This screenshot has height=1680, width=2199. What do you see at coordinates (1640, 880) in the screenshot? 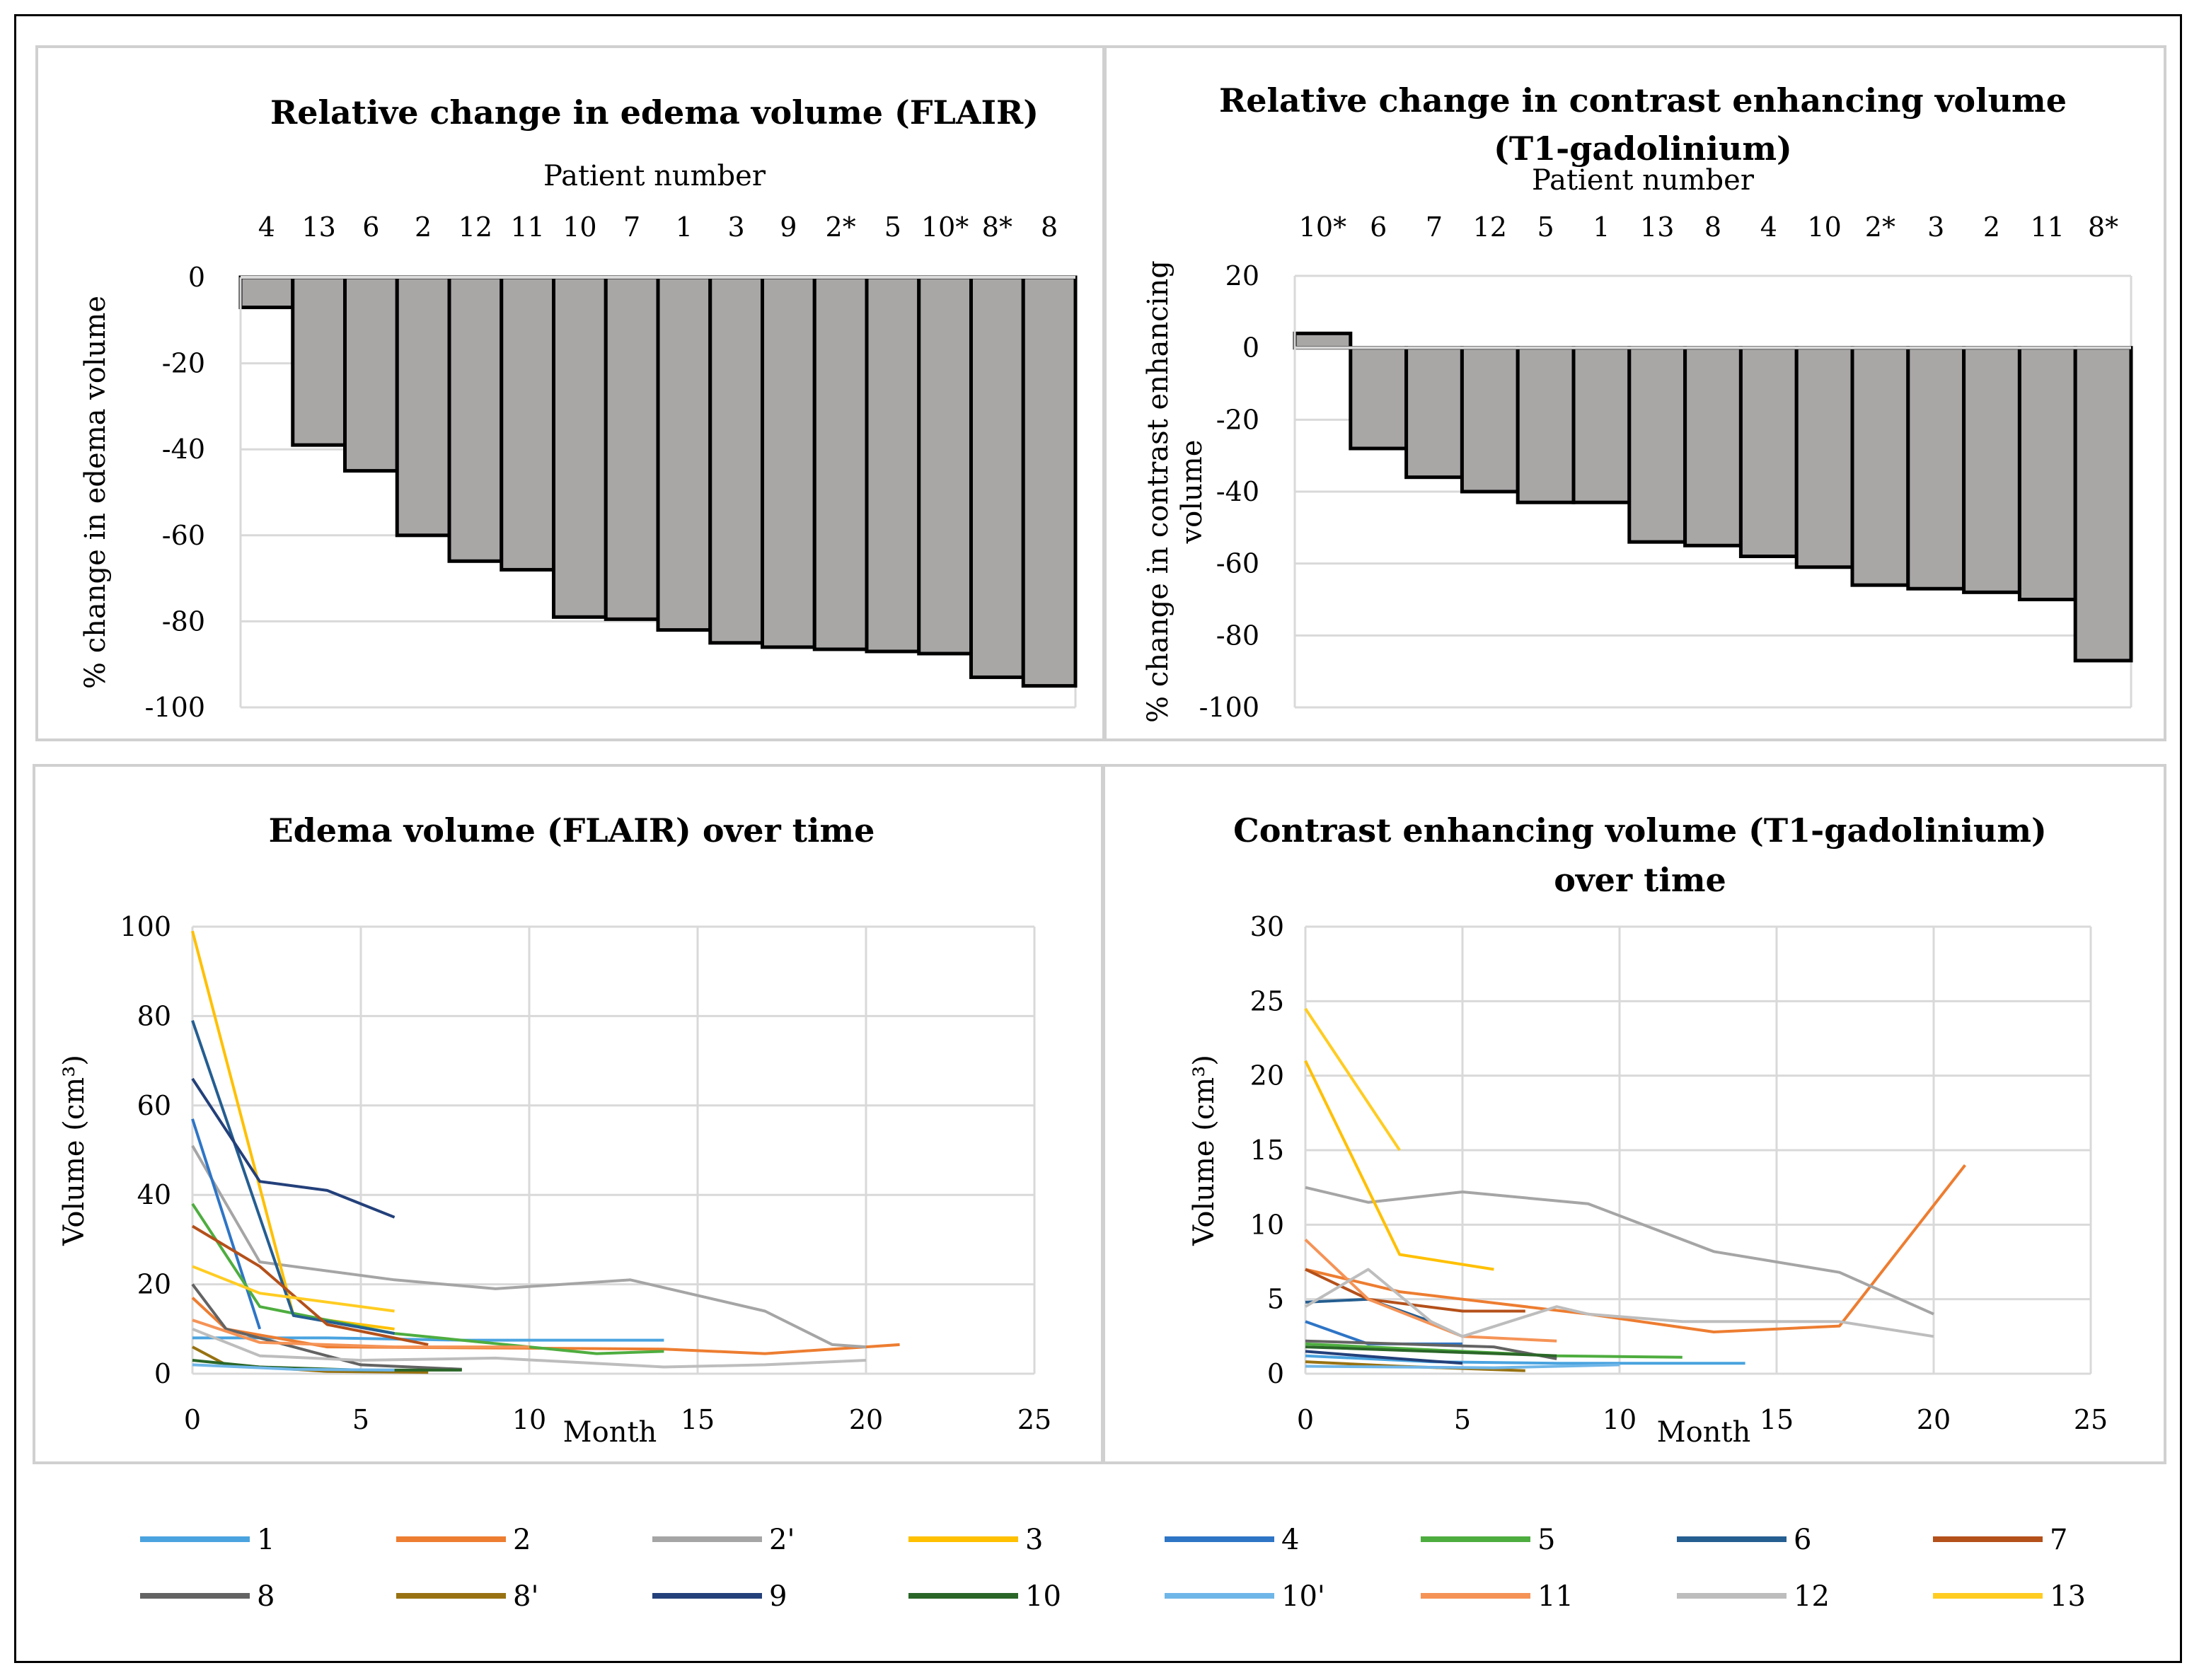
I see `chart-title-line: over time` at bounding box center [1640, 880].